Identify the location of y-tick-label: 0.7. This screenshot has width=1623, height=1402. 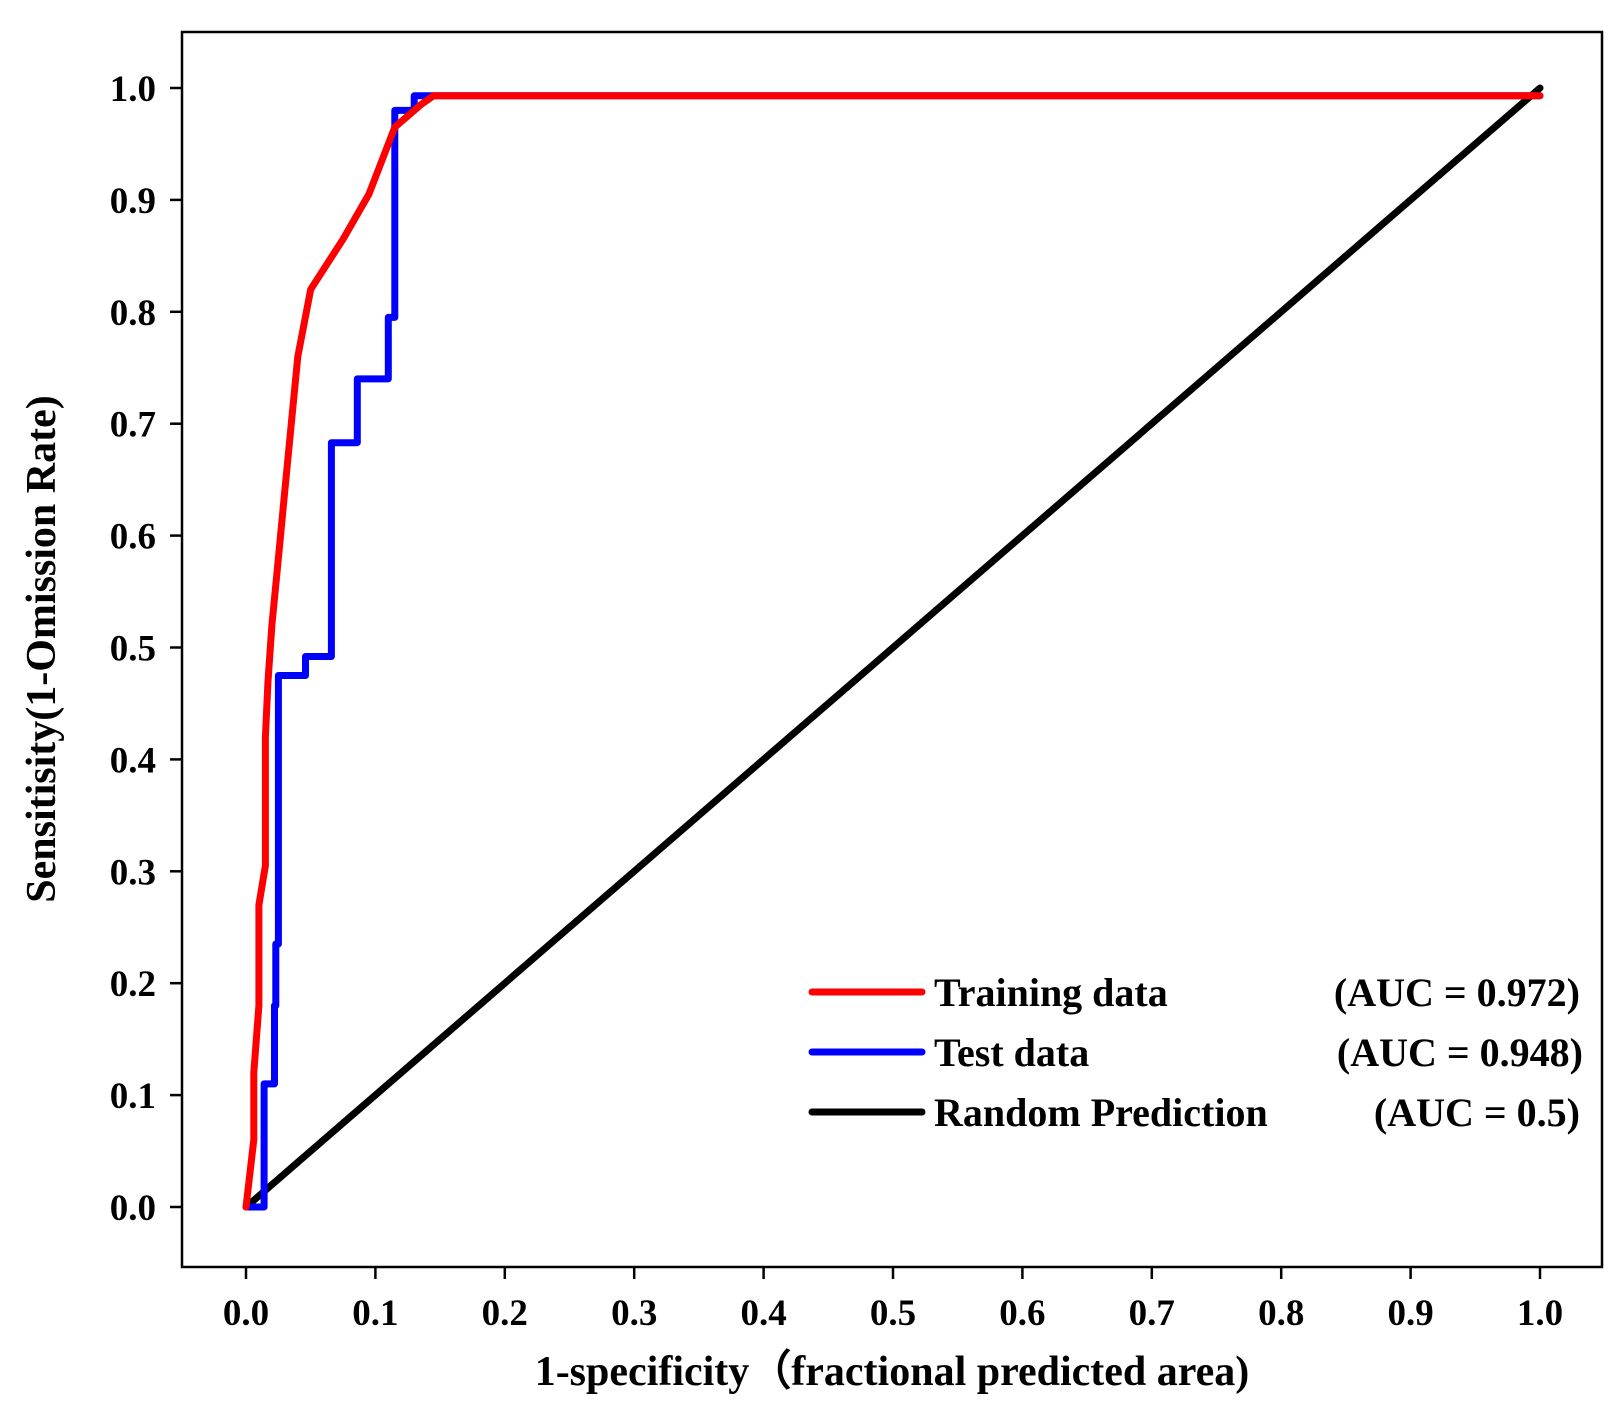
(133, 425).